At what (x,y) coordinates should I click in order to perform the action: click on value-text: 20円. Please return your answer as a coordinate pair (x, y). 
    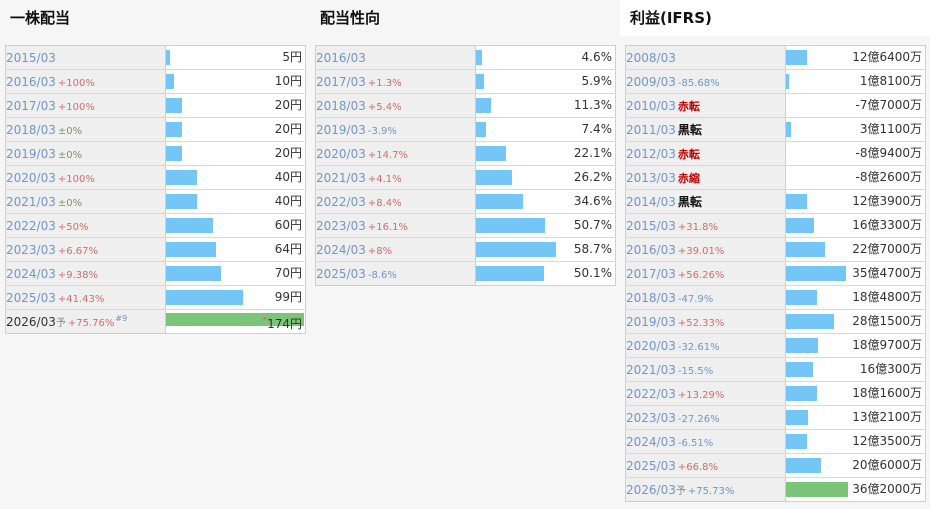
    Looking at the image, I should click on (288, 129).